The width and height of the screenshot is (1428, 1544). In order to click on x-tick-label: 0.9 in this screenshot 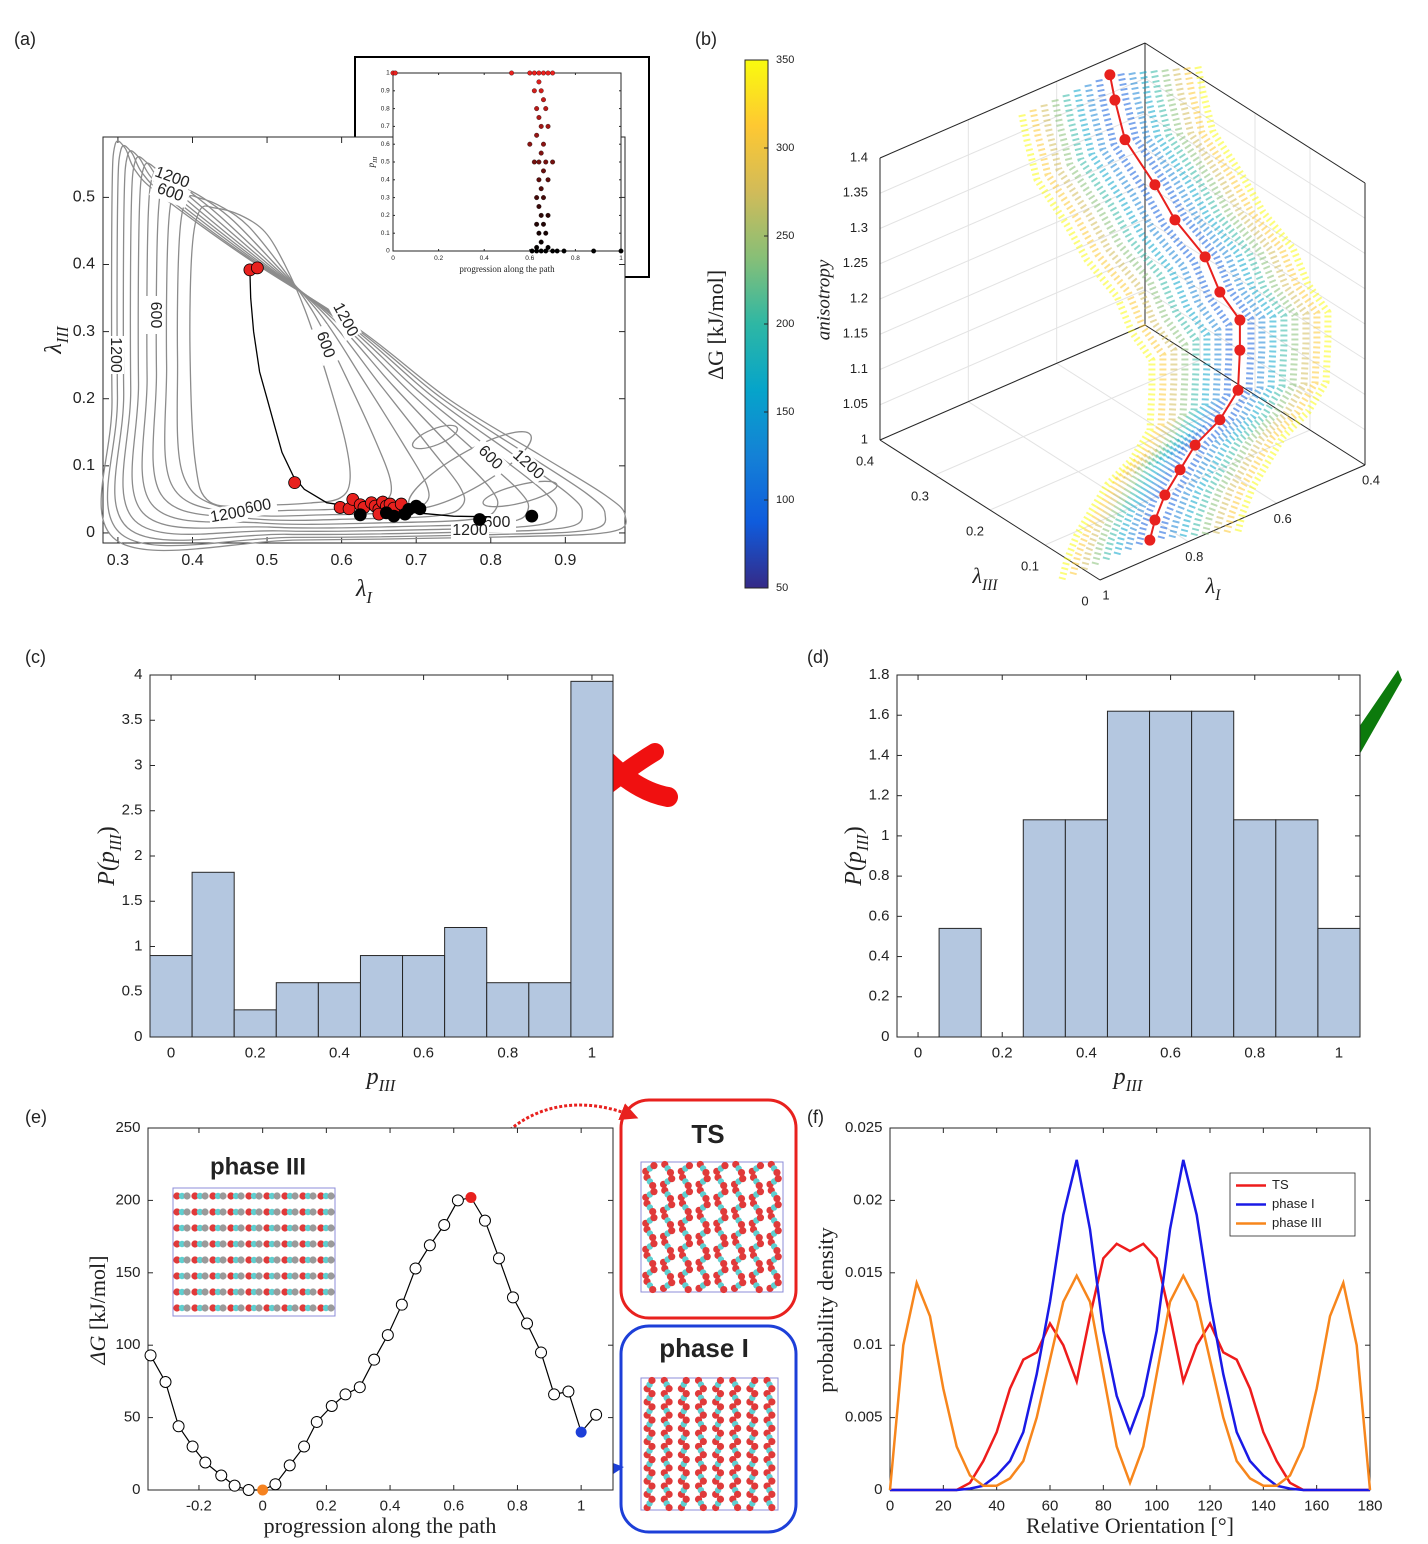, I will do `click(565, 560)`.